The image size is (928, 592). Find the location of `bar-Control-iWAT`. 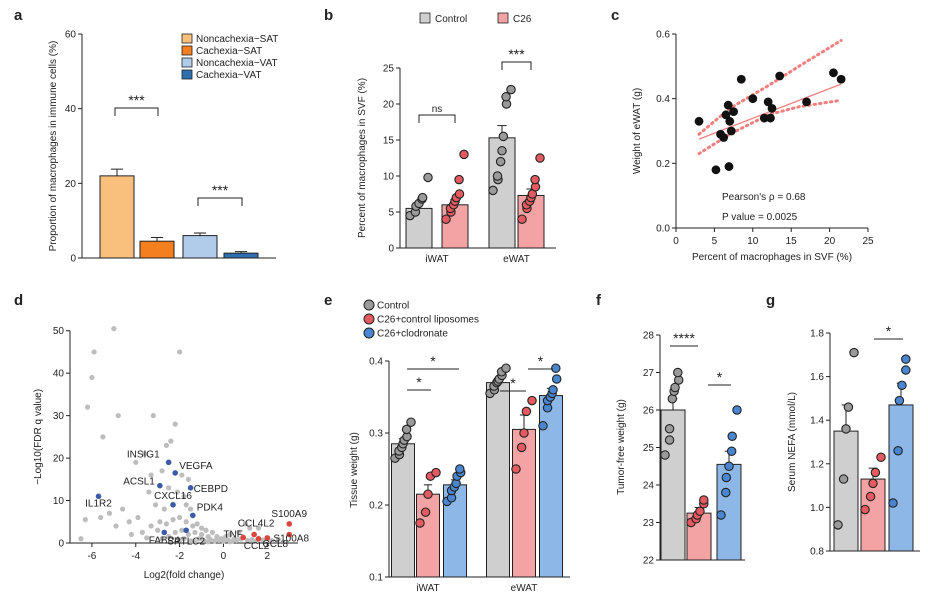

bar-Control-iWAT is located at coordinates (403, 510).